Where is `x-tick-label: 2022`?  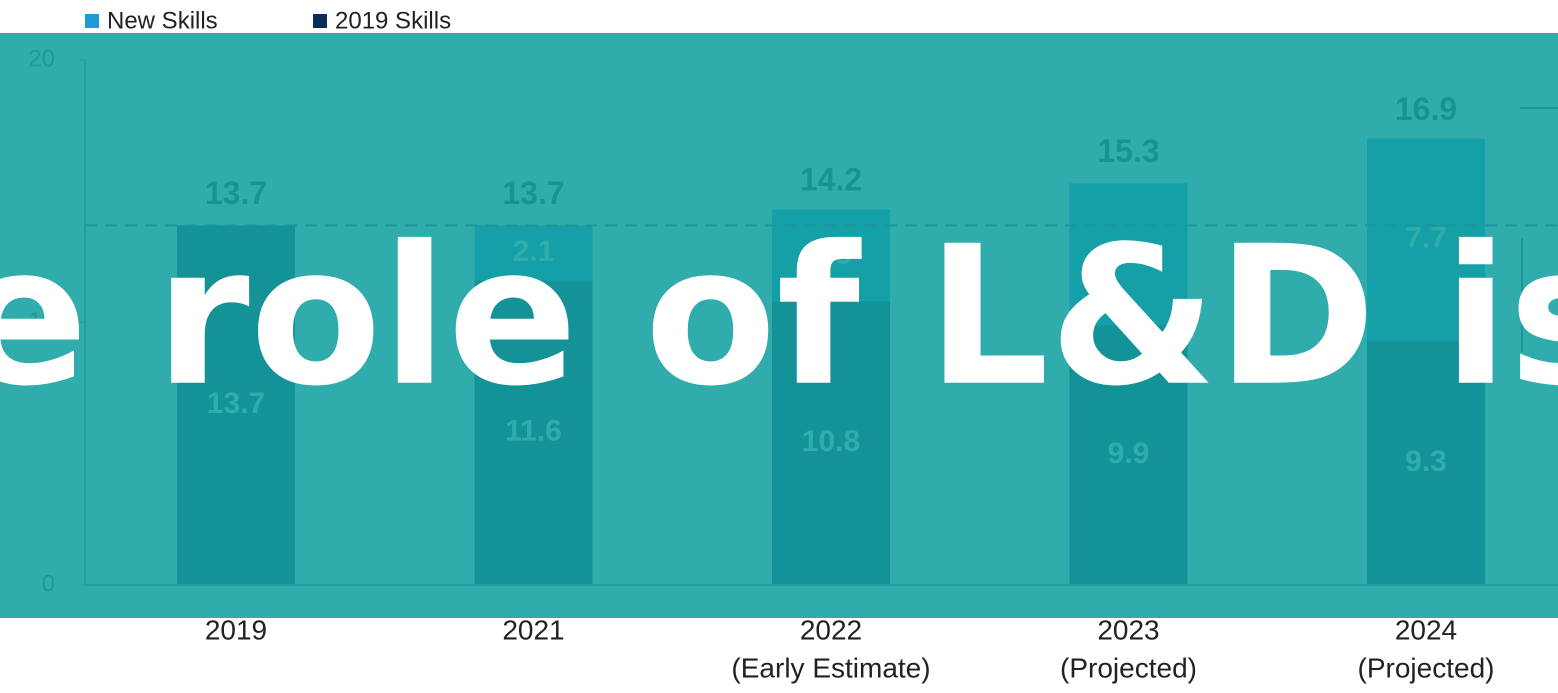
x-tick-label: 2022 is located at coordinates (831, 629).